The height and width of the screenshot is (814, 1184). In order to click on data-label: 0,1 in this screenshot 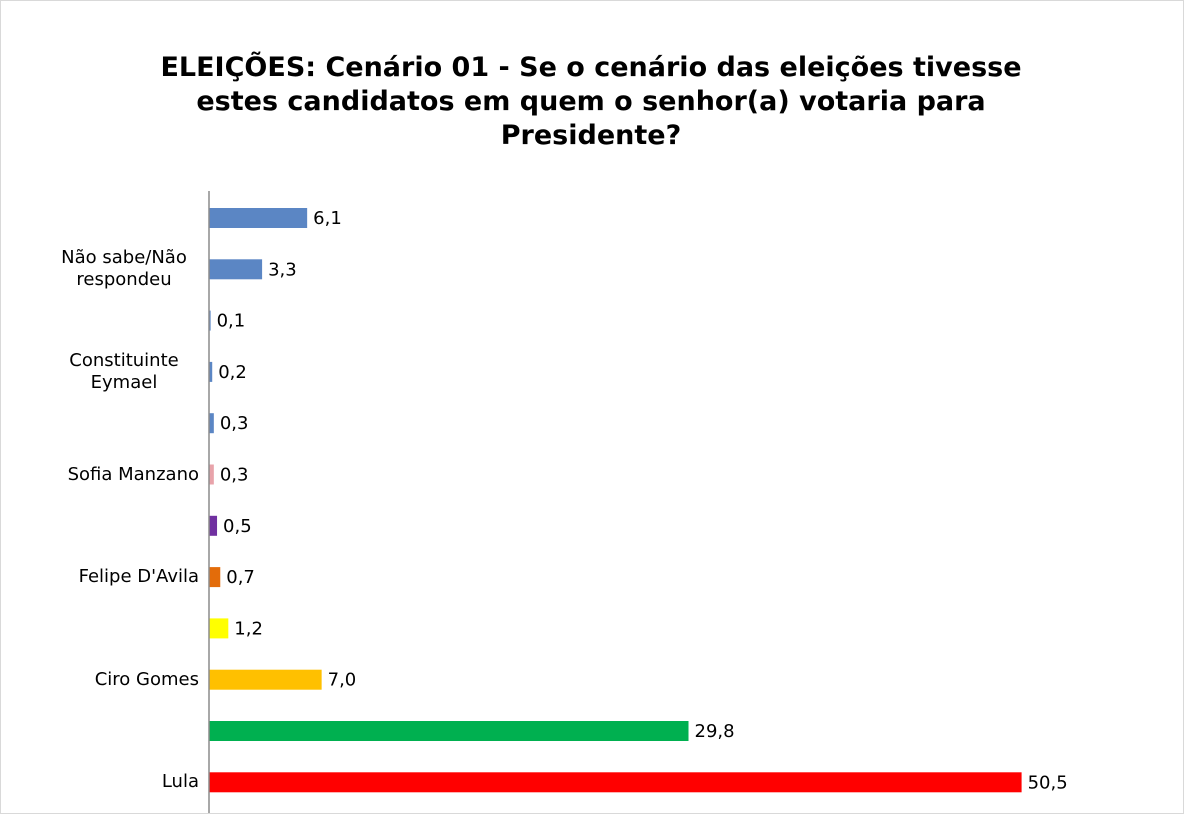, I will do `click(231, 321)`.